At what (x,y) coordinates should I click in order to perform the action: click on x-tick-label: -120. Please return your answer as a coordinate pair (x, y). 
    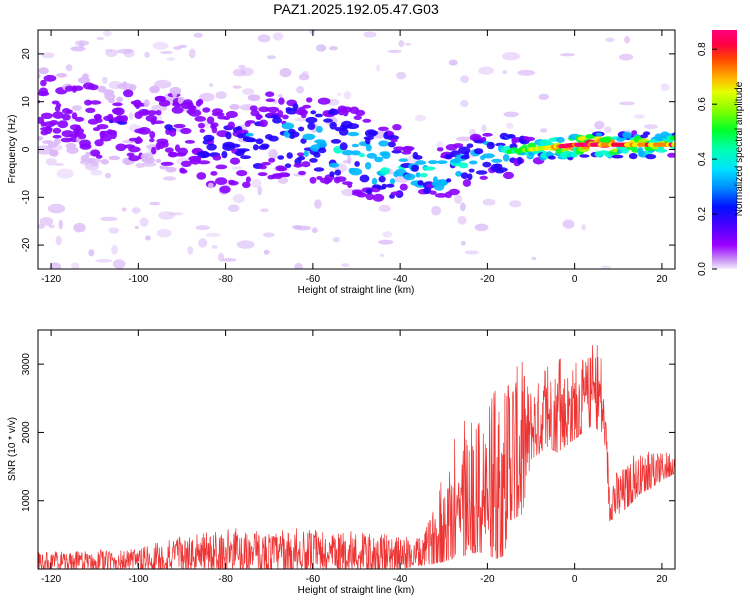
    Looking at the image, I should click on (51, 279).